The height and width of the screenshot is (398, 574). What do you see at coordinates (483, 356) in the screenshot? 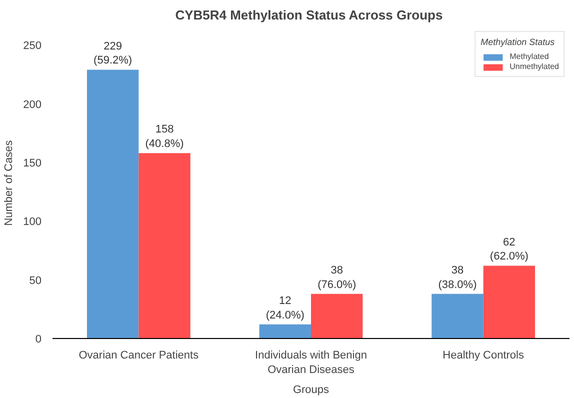
I see `x-tick-label: Healthy Controls` at bounding box center [483, 356].